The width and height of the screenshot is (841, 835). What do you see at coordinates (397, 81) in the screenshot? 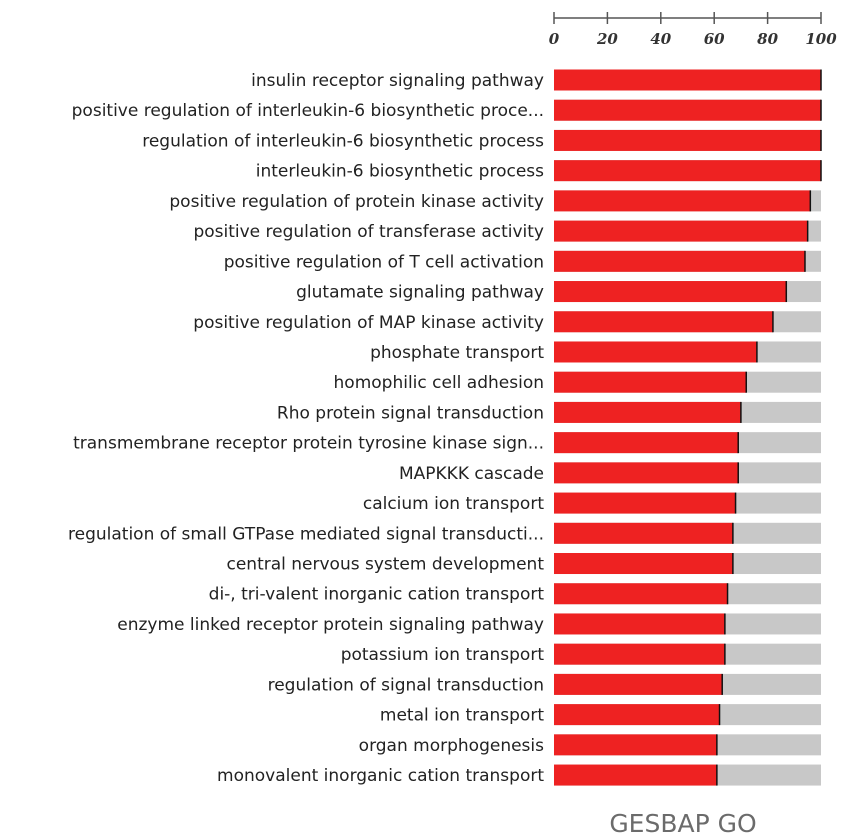
I see `category-label: insulin receptor signaling pathway` at bounding box center [397, 81].